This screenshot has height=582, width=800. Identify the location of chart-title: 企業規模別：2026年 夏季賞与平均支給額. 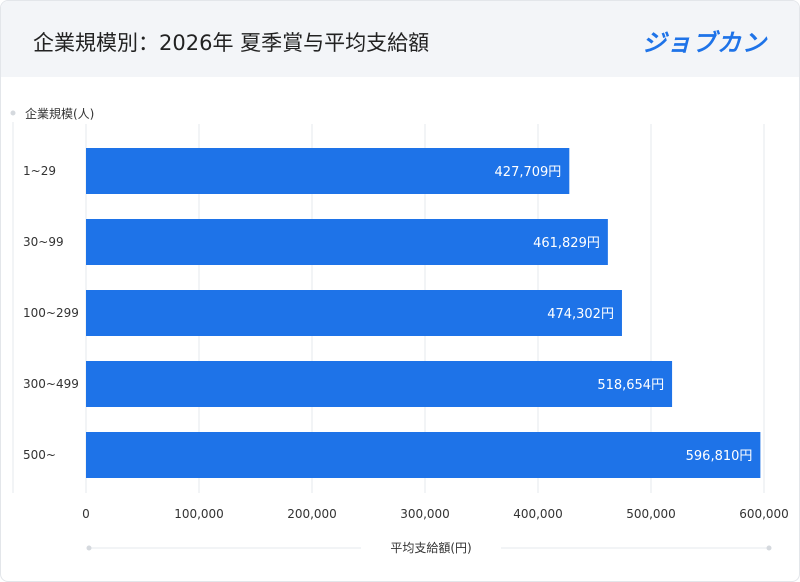
(231, 43).